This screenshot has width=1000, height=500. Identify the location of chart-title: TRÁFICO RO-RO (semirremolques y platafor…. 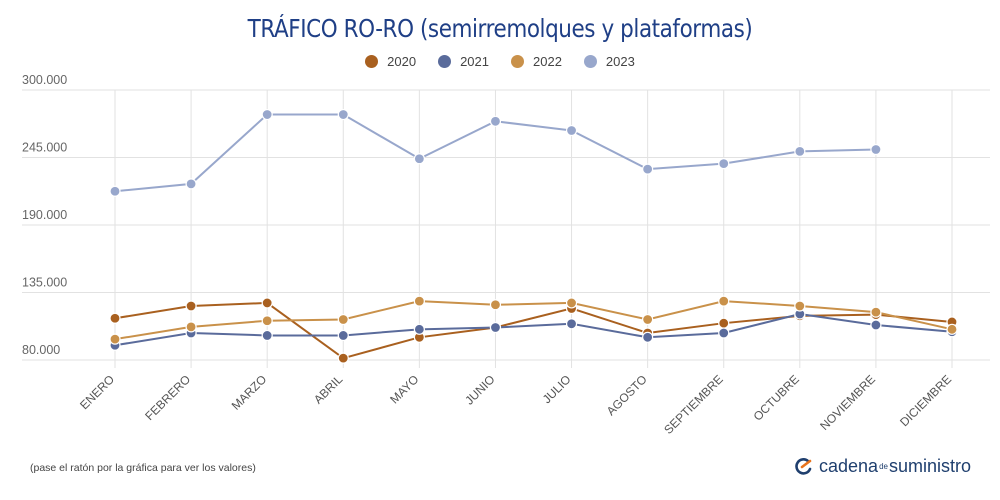
(500, 28).